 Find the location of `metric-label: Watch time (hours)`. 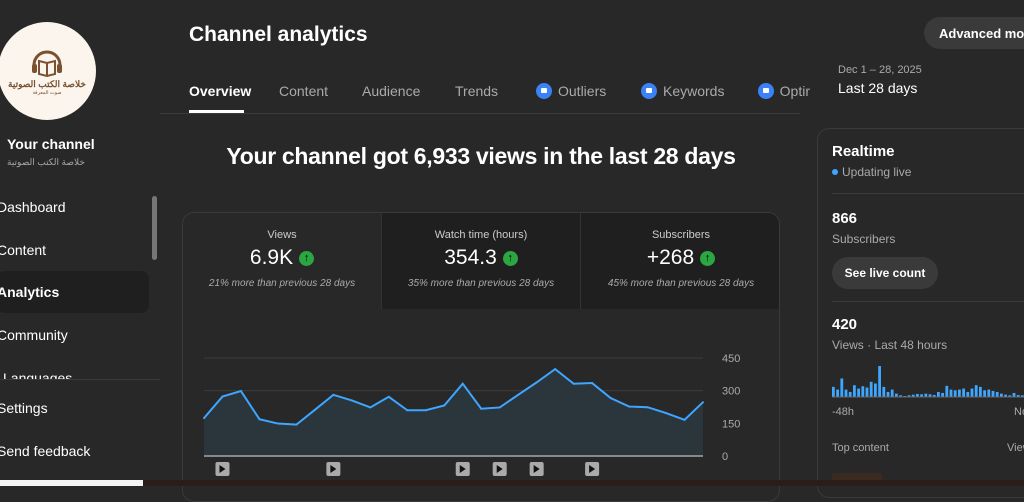

metric-label: Watch time (hours) is located at coordinates (481, 235).